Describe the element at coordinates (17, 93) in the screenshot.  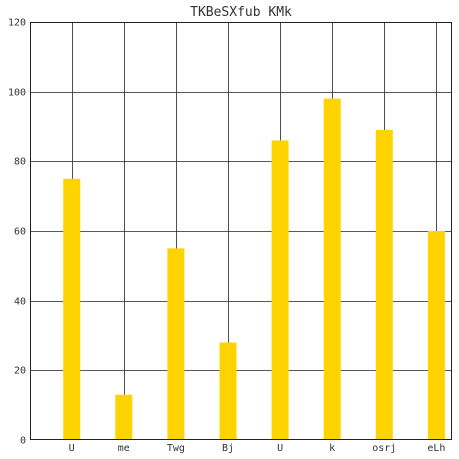
I see `y-tick-label: 100` at that location.